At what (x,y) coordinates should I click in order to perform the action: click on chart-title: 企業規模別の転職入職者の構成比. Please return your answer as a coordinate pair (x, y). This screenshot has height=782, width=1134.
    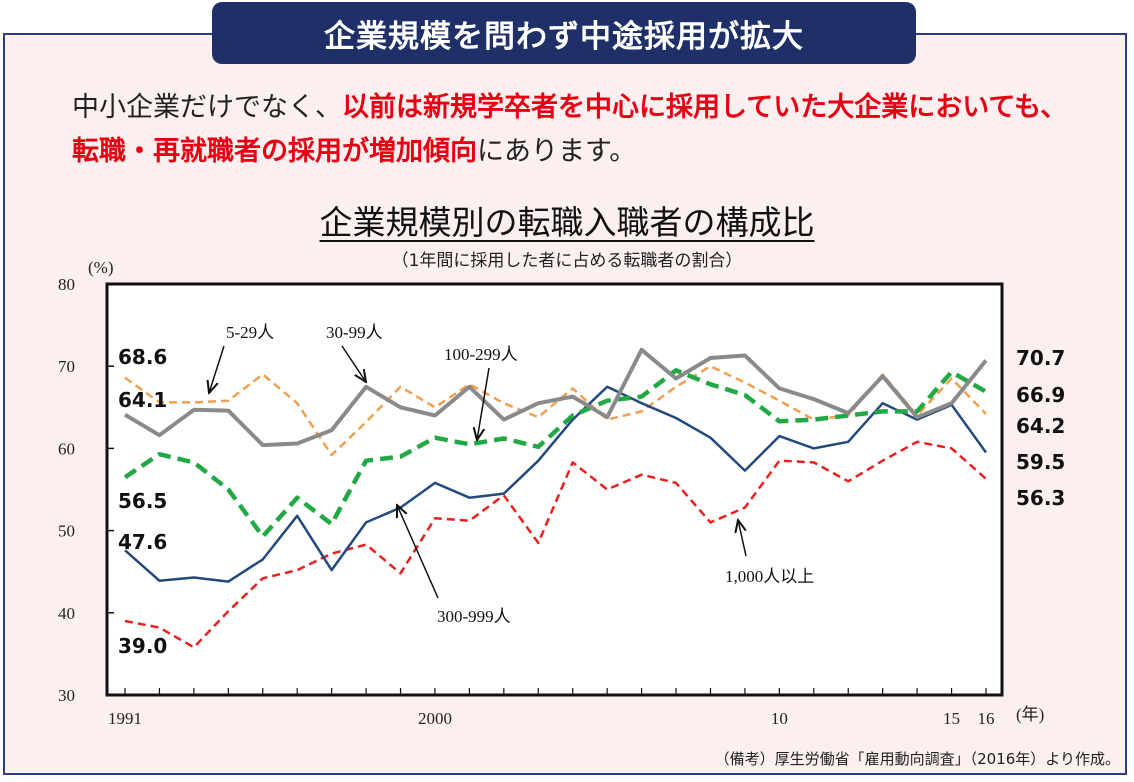
    Looking at the image, I should click on (567, 220).